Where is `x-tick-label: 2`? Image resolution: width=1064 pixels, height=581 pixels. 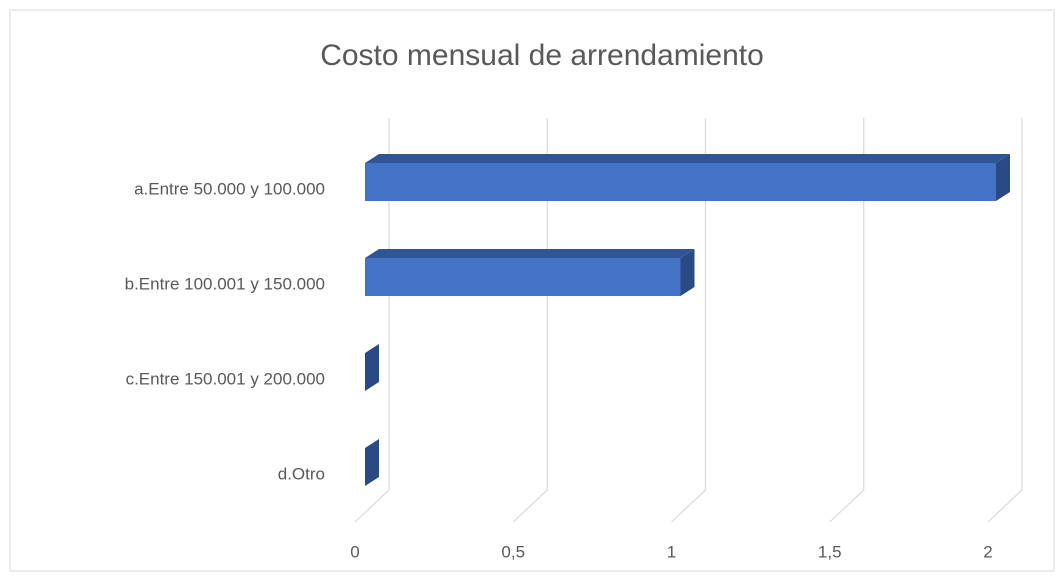
x-tick-label: 2 is located at coordinates (987, 551).